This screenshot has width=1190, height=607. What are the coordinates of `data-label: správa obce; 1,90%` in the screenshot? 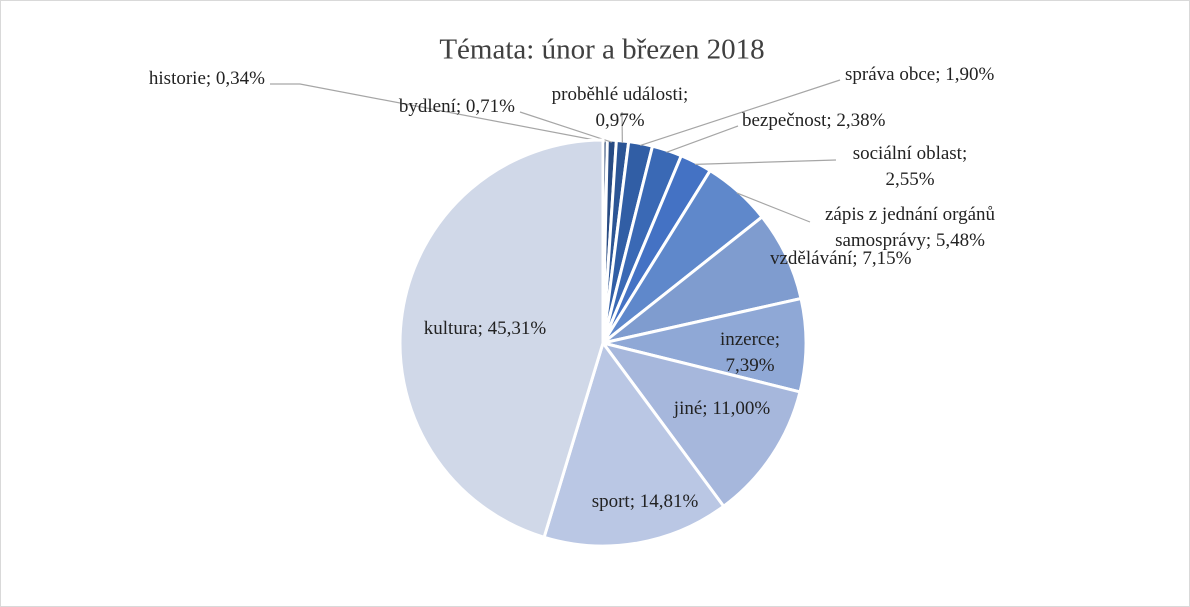 It's located at (919, 74).